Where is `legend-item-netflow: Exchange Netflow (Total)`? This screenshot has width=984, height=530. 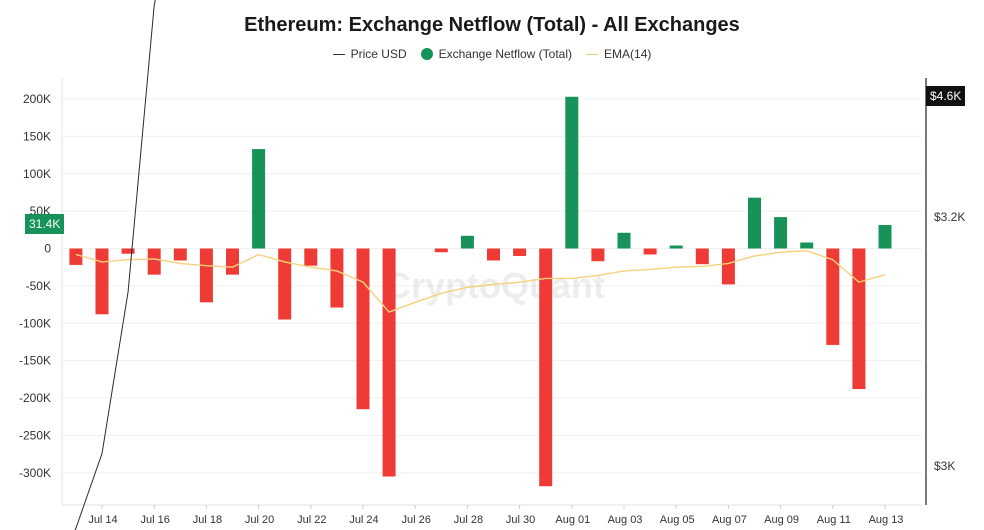 legend-item-netflow: Exchange Netflow (Total) is located at coordinates (496, 54).